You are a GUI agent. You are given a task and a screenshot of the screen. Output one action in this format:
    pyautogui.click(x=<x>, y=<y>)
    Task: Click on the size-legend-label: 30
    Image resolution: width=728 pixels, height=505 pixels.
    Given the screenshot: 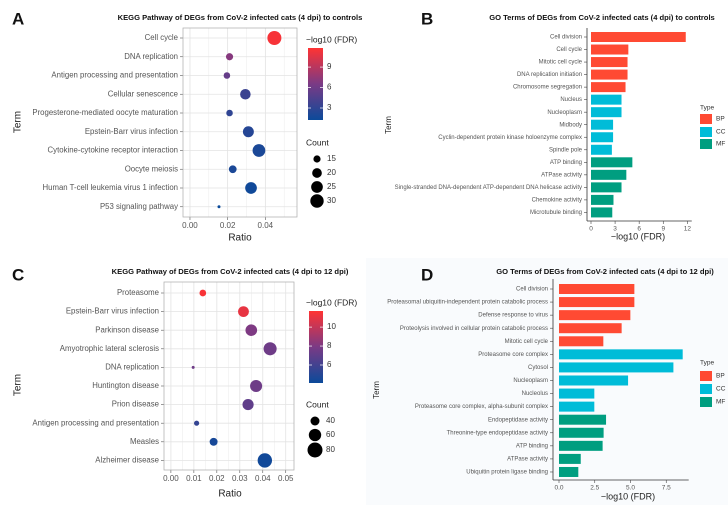 What is the action you would take?
    pyautogui.click(x=331, y=200)
    